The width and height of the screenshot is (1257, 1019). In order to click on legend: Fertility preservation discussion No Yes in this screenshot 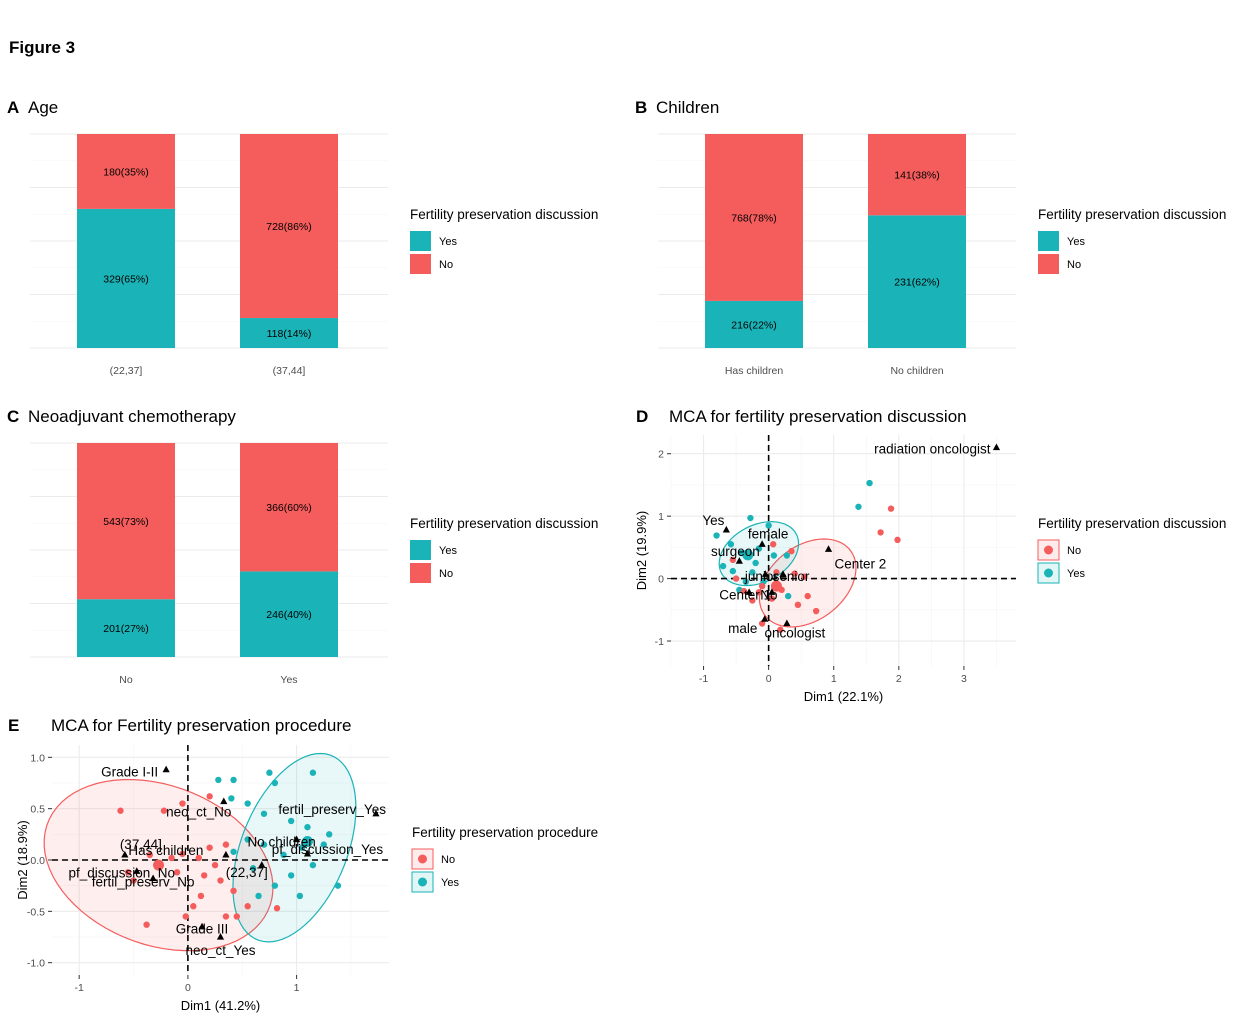, I will do `click(1131, 550)`.